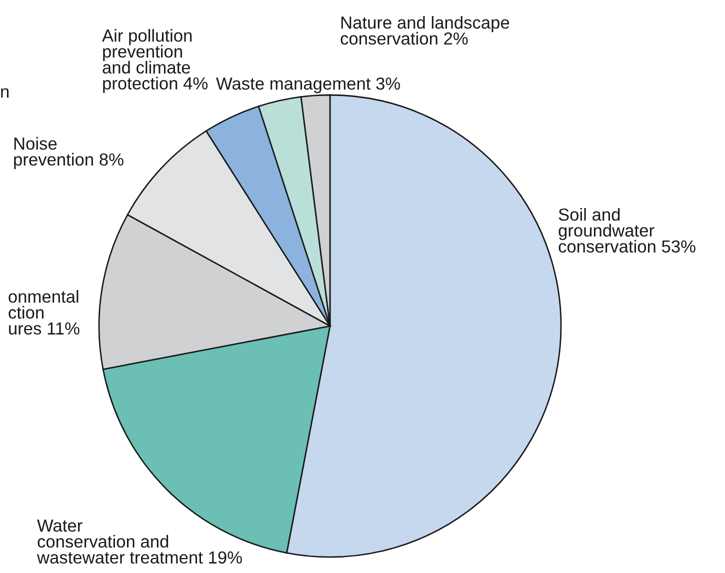 This screenshot has height=573, width=725. Describe the element at coordinates (308, 85) in the screenshot. I see `slice-label: Waste management 3%` at that location.